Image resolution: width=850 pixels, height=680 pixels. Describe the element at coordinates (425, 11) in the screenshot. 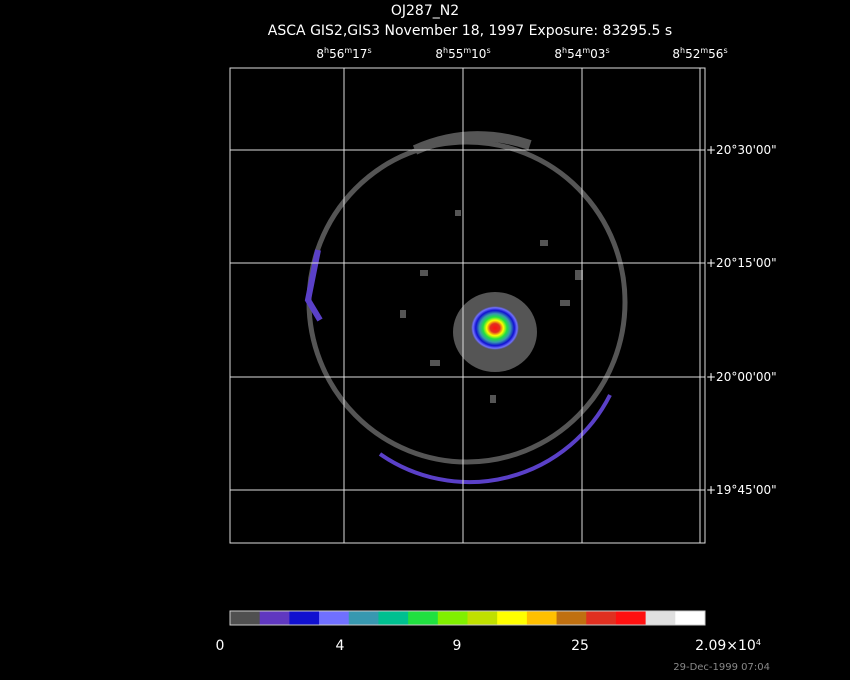

I see `title: OJ287_N2` at that location.